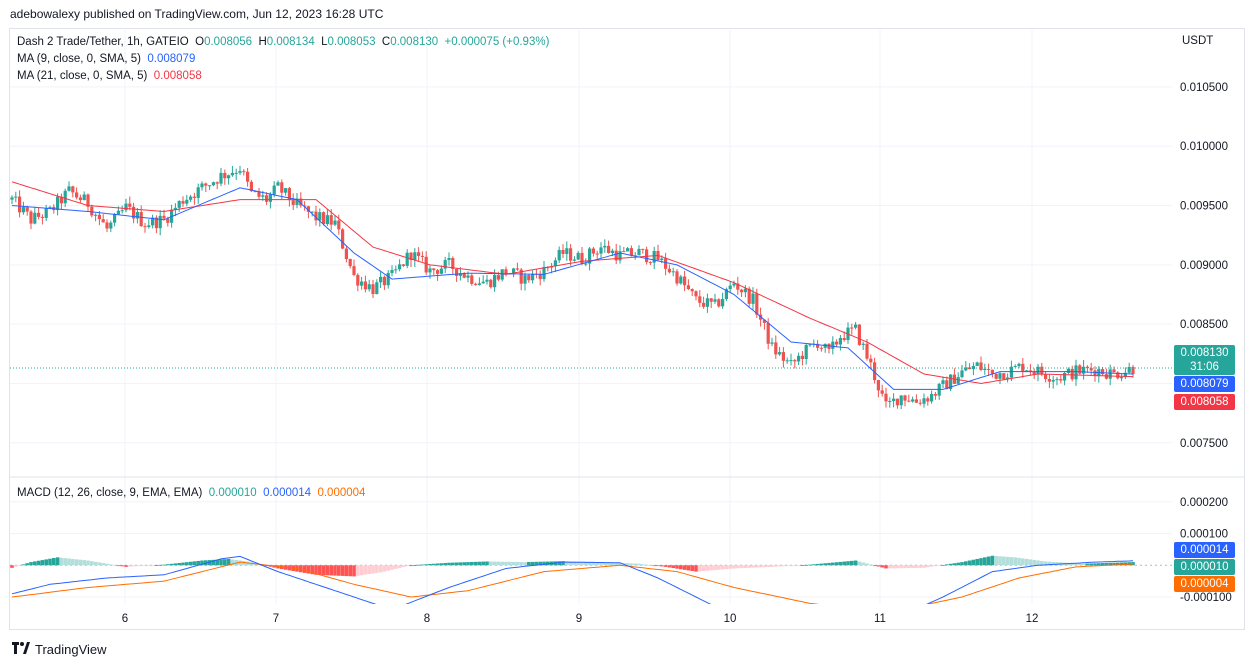 The height and width of the screenshot is (668, 1255). I want to click on time-tick-label: 9, so click(579, 619).